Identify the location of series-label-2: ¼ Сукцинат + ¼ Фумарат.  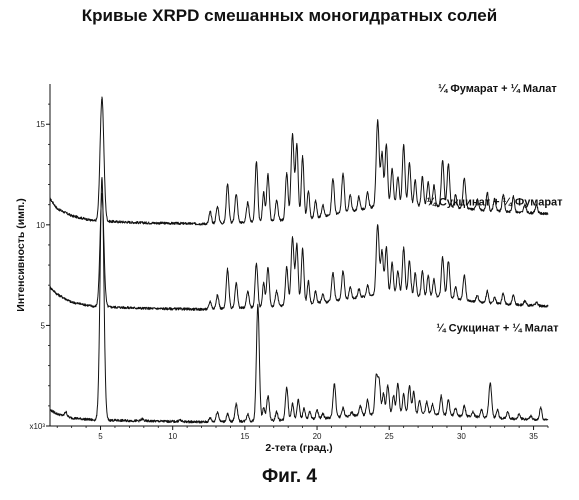
(495, 203).